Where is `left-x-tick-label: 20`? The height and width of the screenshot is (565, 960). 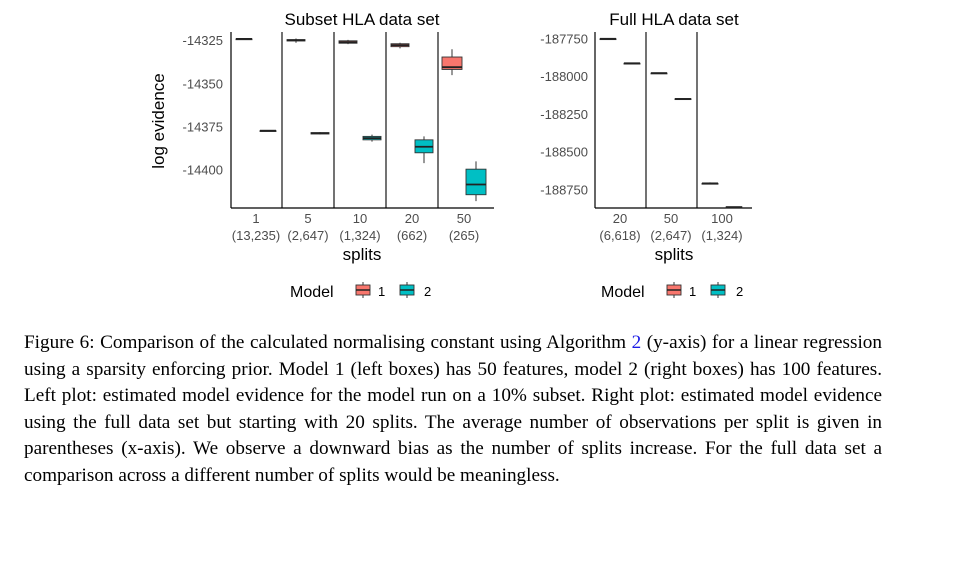 left-x-tick-label: 20 is located at coordinates (412, 218).